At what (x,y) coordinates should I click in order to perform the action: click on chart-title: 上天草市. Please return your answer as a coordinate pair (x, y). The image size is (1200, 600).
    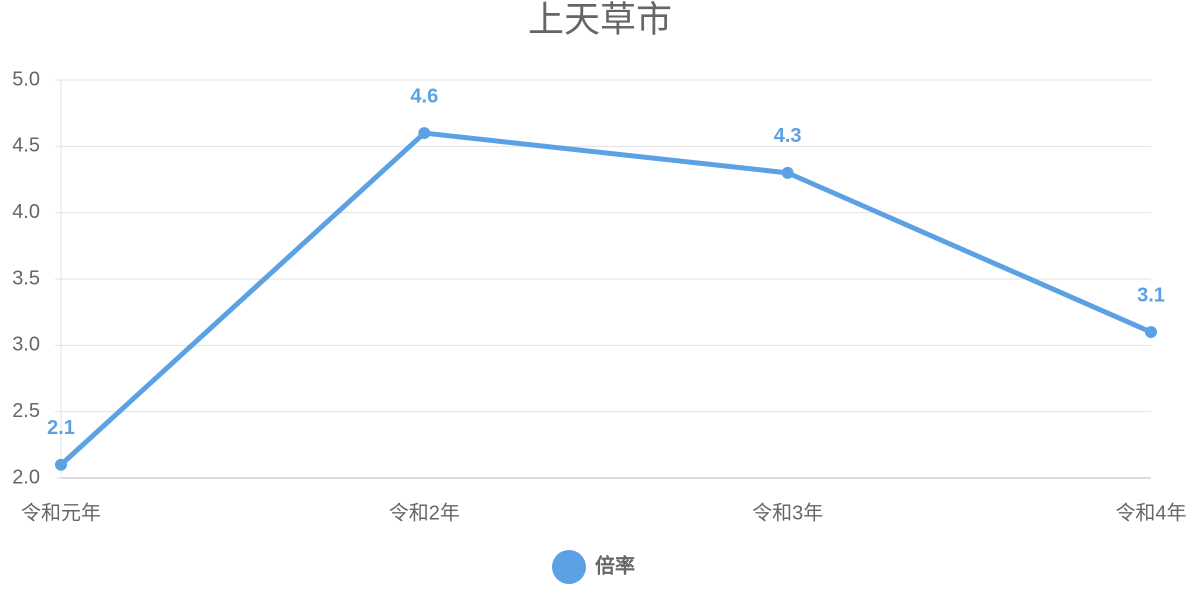
    Looking at the image, I should click on (600, 20).